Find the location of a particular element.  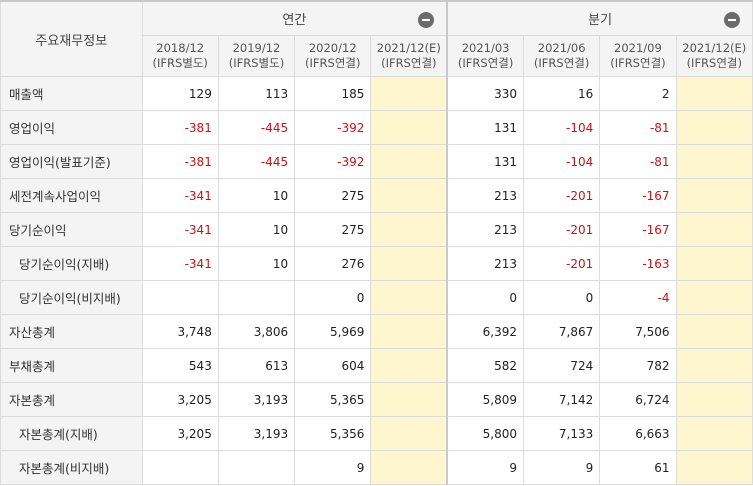

table-row: 자본총계(비지배) 9 9 9 61 is located at coordinates (376, 467).